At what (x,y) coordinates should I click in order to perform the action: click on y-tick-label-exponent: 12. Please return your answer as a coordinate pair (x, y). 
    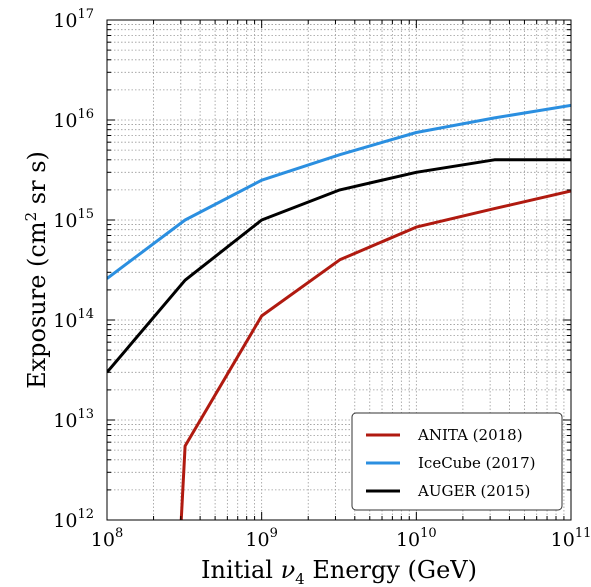
    Looking at the image, I should click on (85, 514).